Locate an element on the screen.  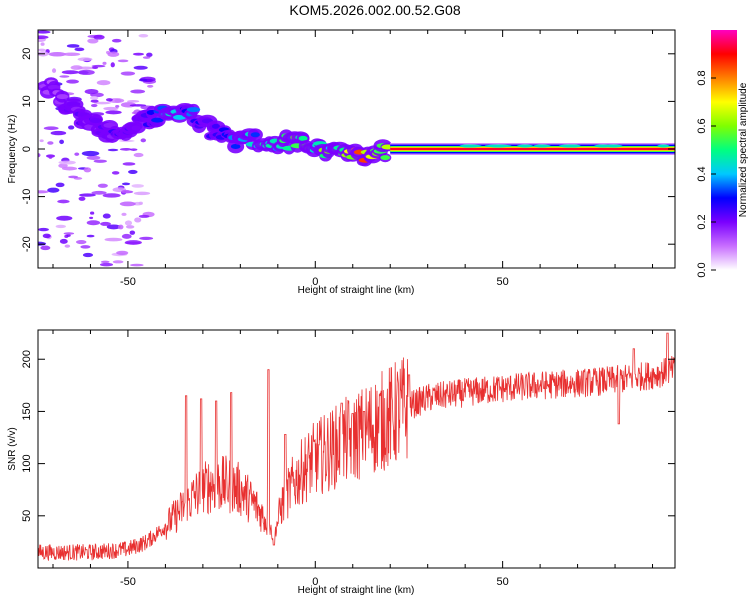
snr-xtick-label: 0 is located at coordinates (315, 582).